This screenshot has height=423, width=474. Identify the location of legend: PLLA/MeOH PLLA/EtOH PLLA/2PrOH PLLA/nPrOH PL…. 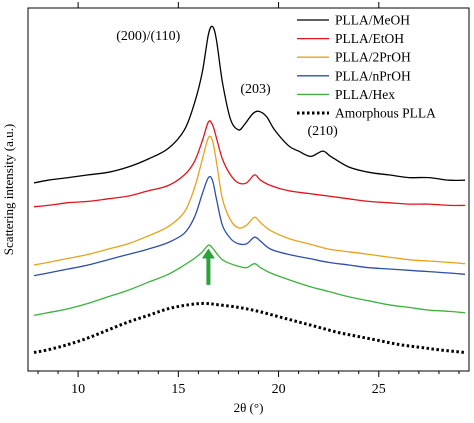
(366, 67).